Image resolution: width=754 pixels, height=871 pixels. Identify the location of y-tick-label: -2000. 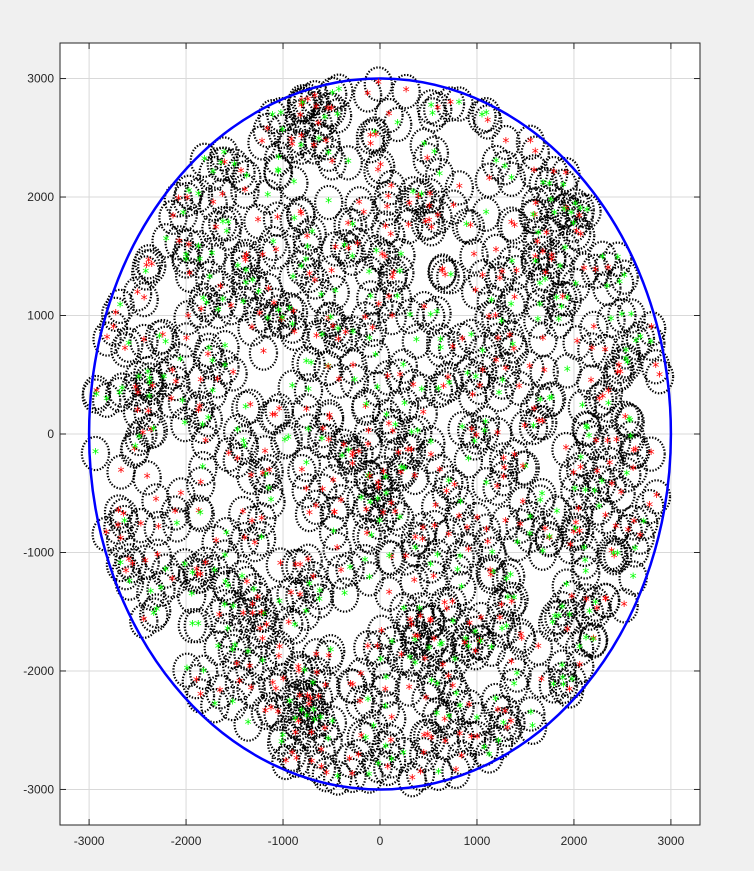
(38, 671).